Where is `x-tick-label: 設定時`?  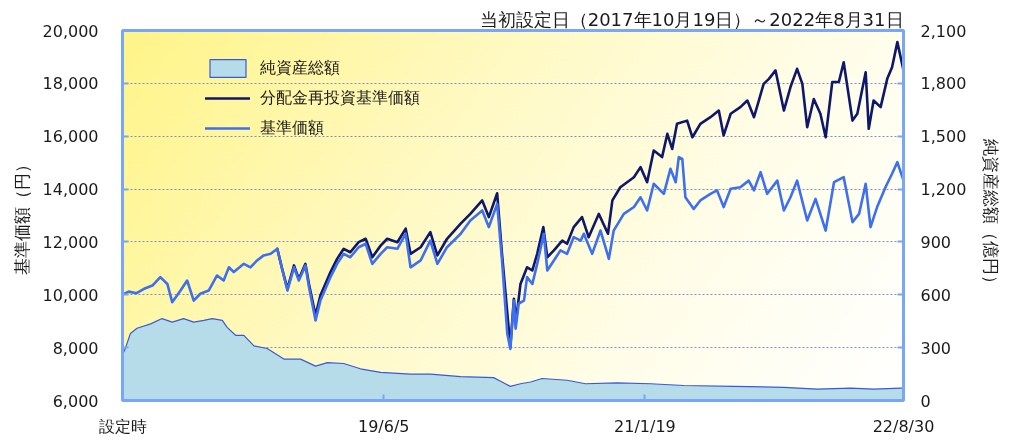 x-tick-label: 設定時 is located at coordinates (122, 426).